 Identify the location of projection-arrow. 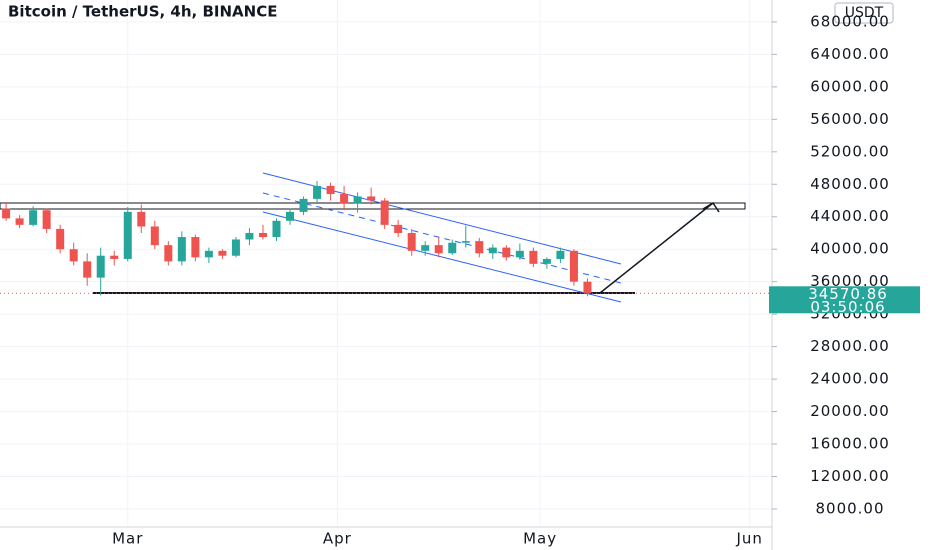
(656, 248).